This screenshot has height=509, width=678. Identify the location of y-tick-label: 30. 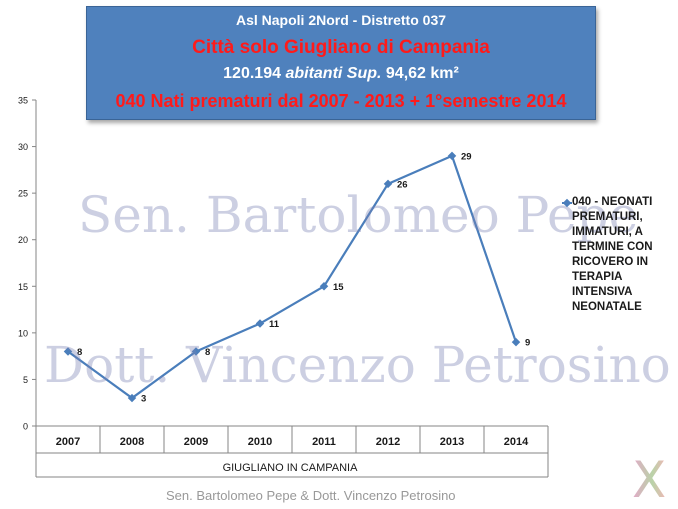
(23, 147).